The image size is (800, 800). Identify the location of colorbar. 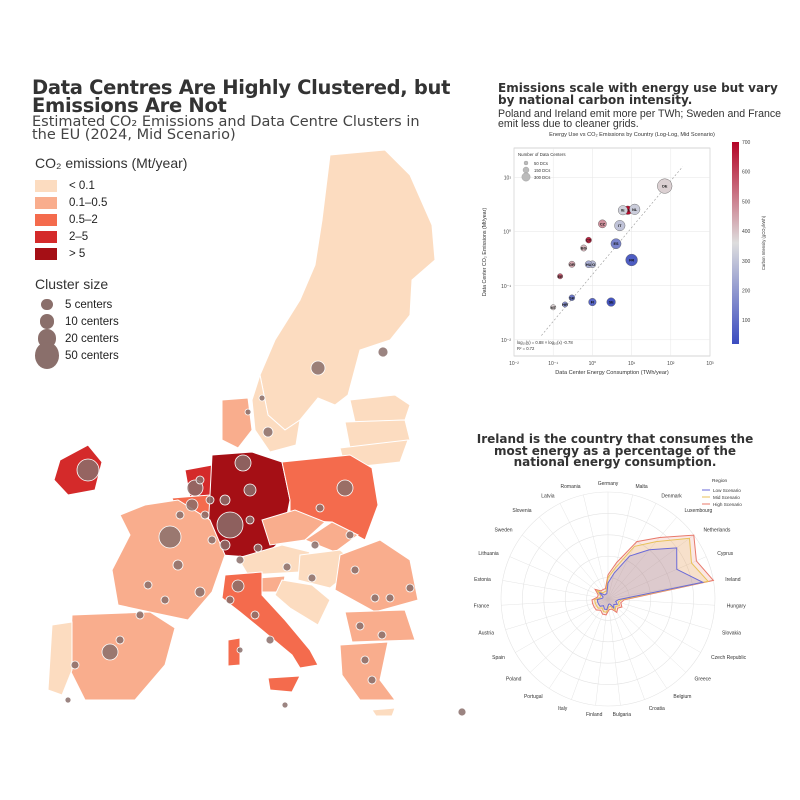
(735, 243).